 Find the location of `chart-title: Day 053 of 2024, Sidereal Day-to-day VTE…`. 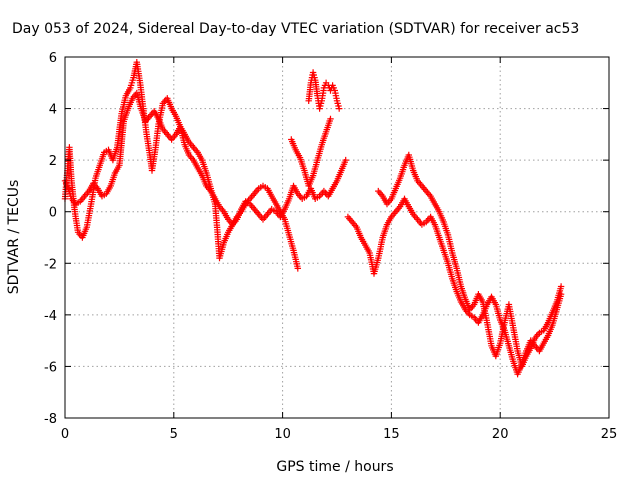

chart-title: Day 053 of 2024, Sidereal Day-to-day VTE… is located at coordinates (295, 29).